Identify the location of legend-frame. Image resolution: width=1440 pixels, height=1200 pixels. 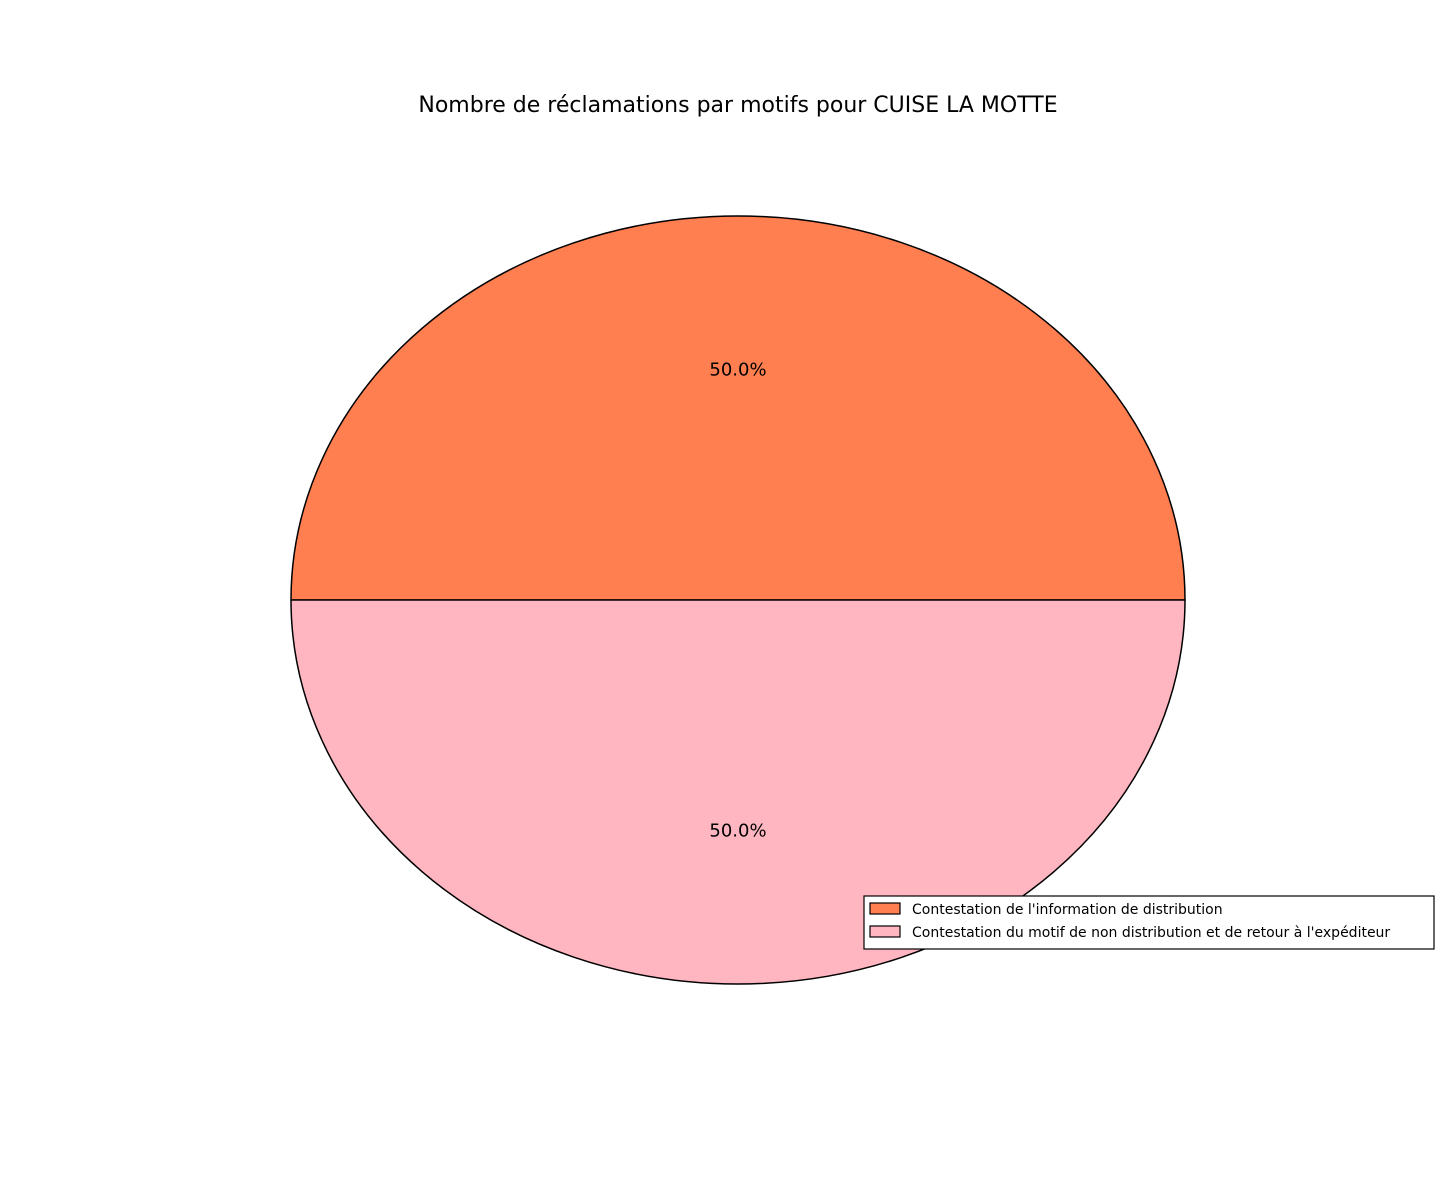
(1149, 922).